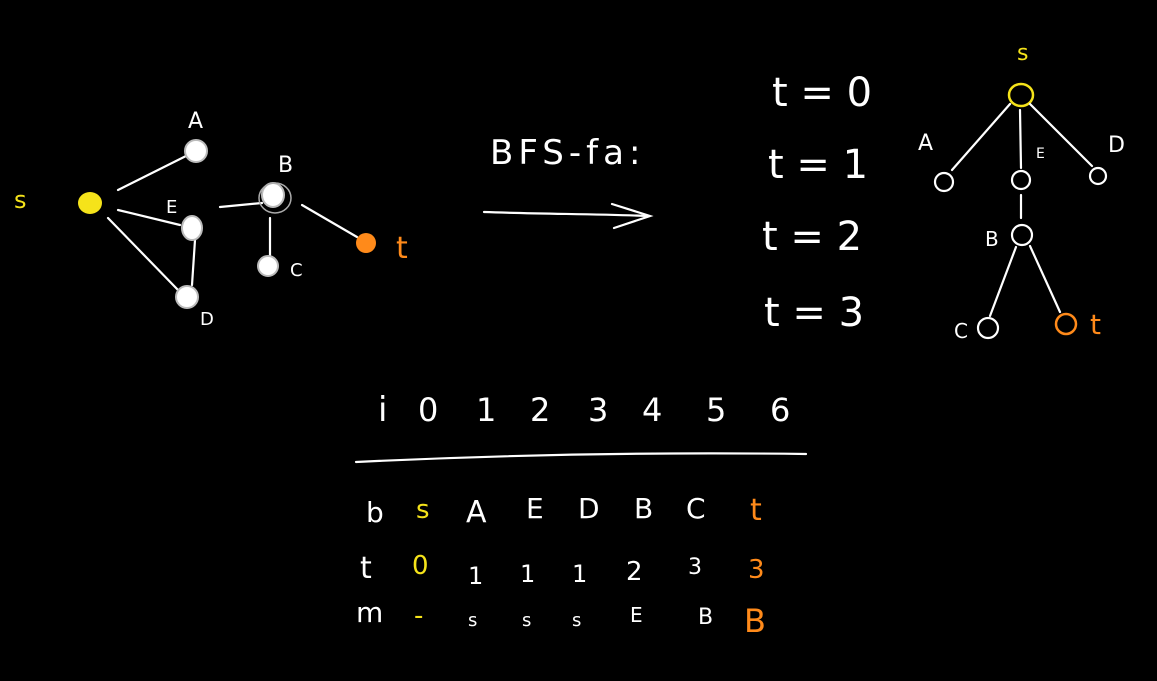 This screenshot has width=1157, height=681. What do you see at coordinates (402, 248) in the screenshot?
I see `label-t: t` at bounding box center [402, 248].